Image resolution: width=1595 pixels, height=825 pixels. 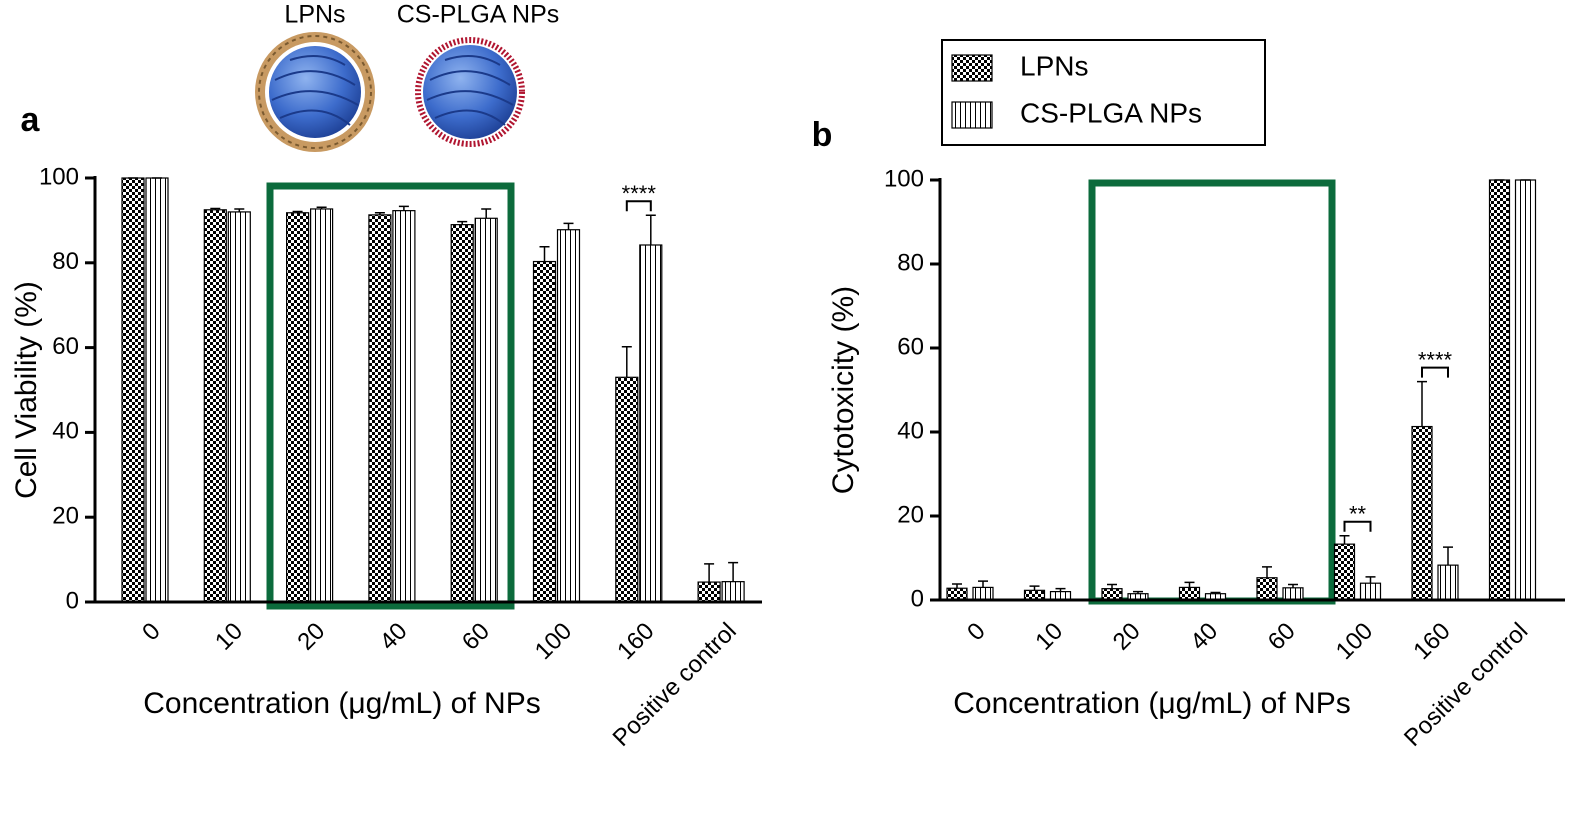 I want to click on illustration-label: LPNs, so click(x=314, y=15).